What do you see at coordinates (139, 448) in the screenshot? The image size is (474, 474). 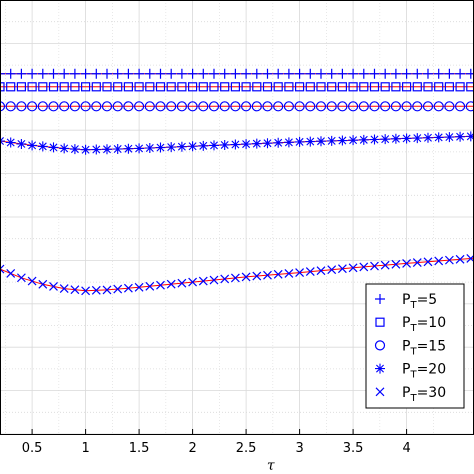 I see `x-tick-label: 1.5` at bounding box center [139, 448].